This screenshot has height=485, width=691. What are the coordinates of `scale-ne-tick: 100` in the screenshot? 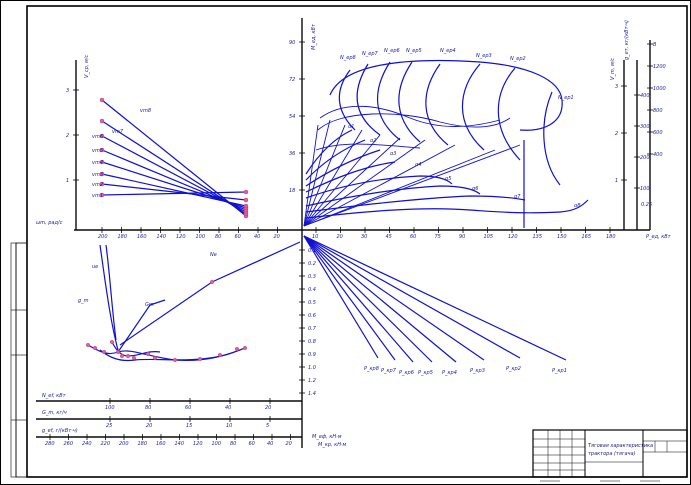 It's located at (110, 408).